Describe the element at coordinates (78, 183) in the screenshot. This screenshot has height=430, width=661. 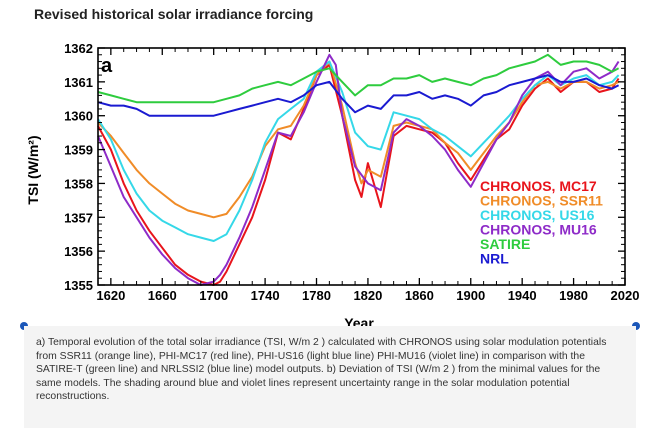
I see `y-tick-label-3: 1358` at that location.